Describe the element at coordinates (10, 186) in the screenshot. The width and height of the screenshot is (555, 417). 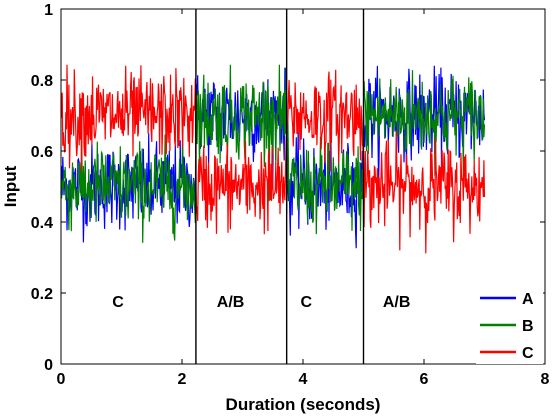
I see `y-axis-title: Input` at that location.